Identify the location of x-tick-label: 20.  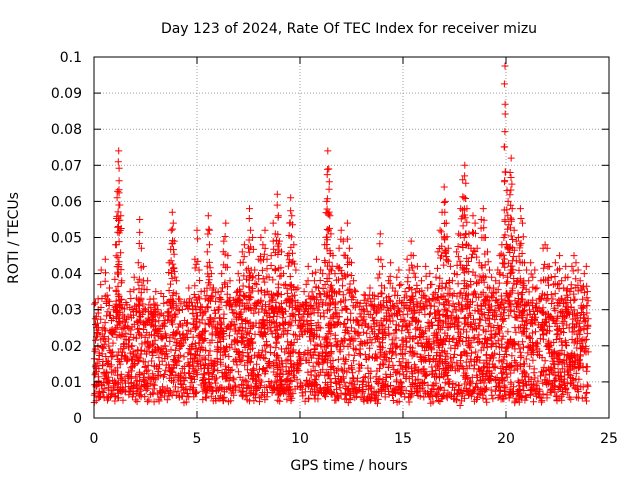
(506, 439).